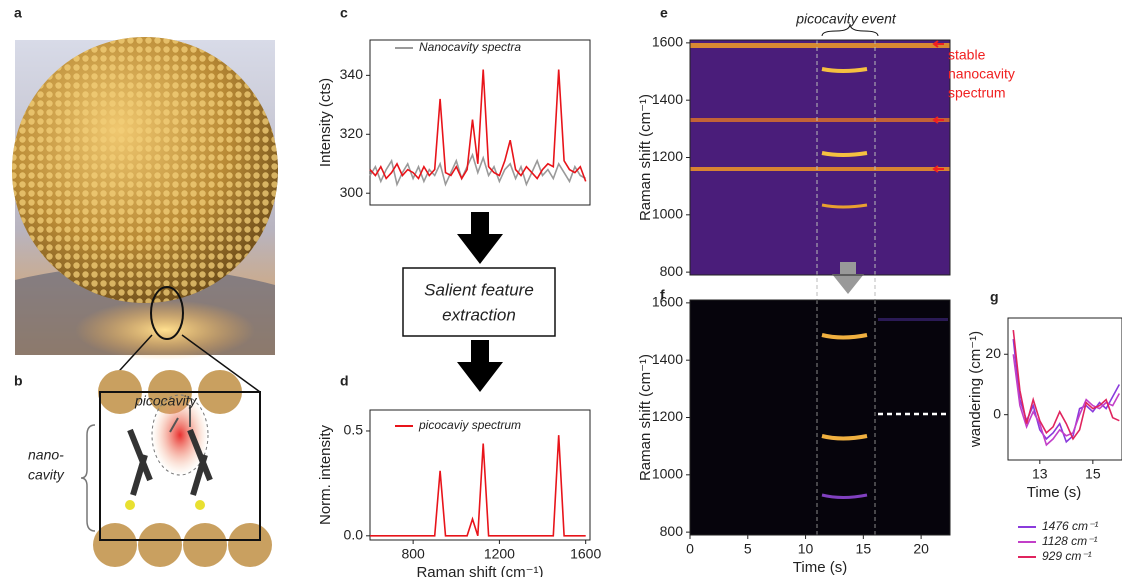  What do you see at coordinates (325, 122) in the screenshot?
I see `y-axis-label: Intensity (cts)` at bounding box center [325, 122].